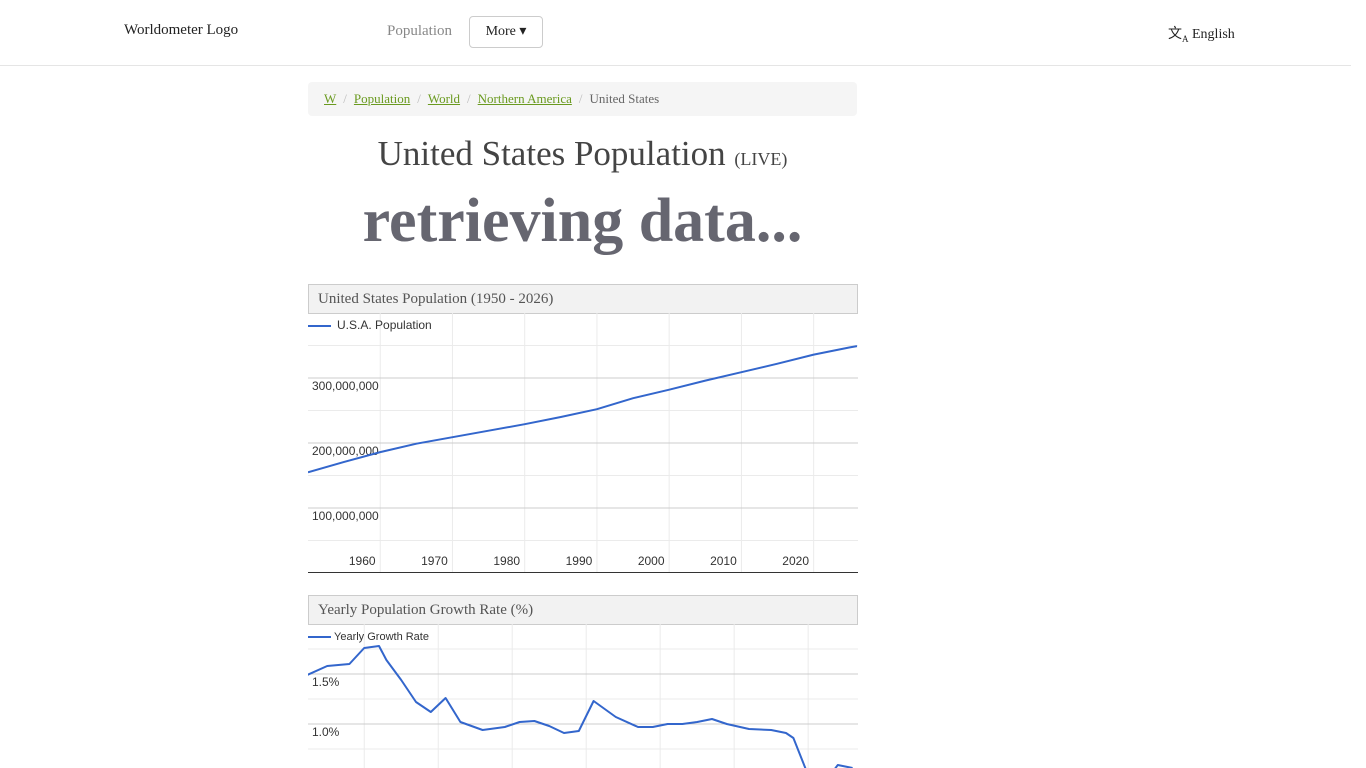  I want to click on legend-label: U.S.A. Population, so click(384, 325).